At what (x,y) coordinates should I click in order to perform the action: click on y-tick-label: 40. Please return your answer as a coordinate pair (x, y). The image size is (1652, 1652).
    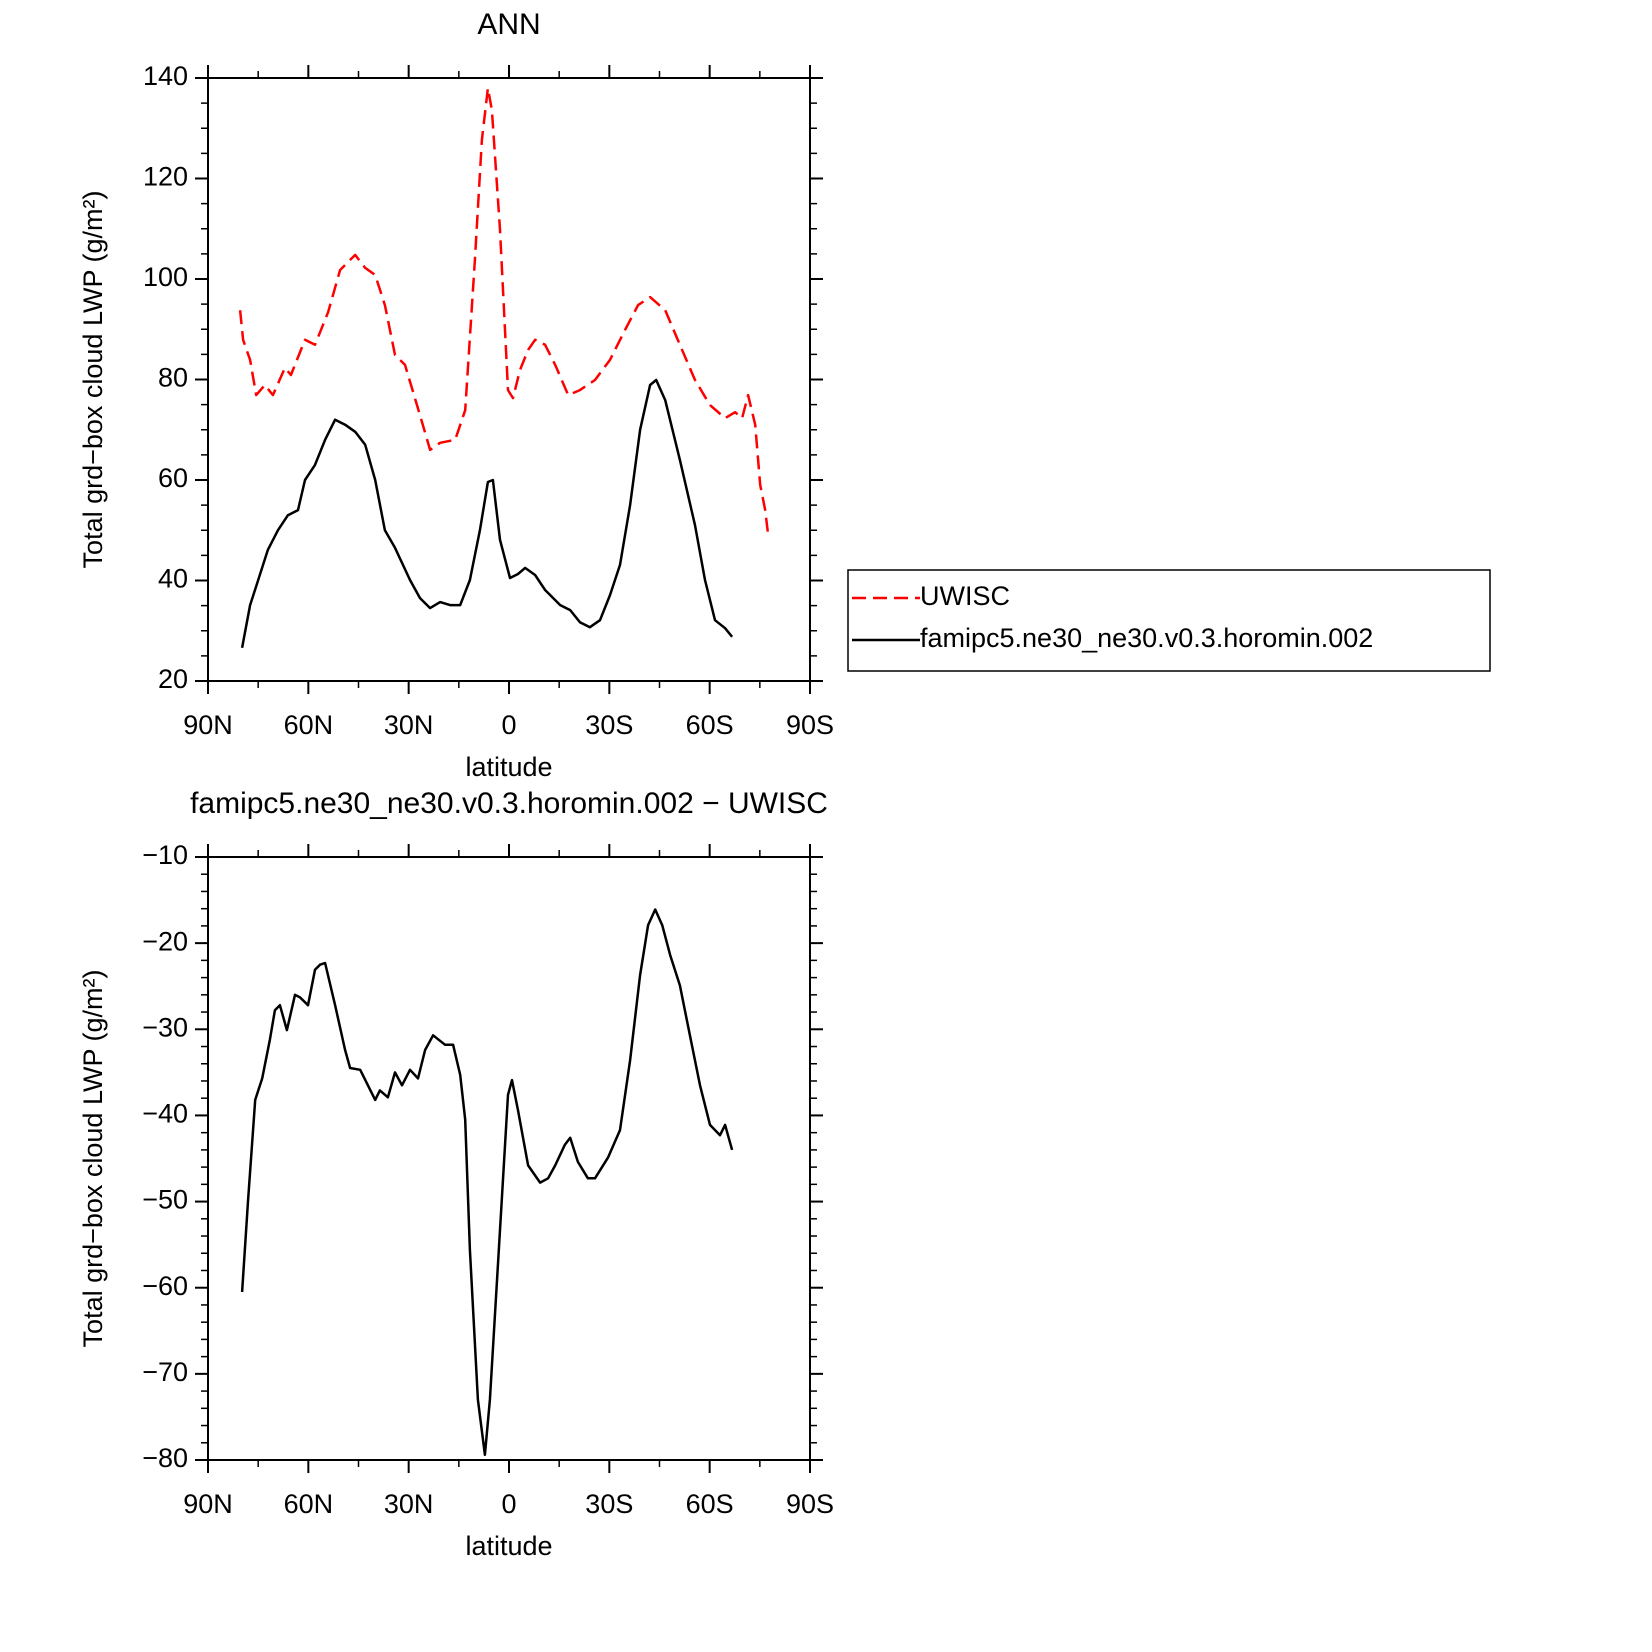
    Looking at the image, I should click on (173, 579).